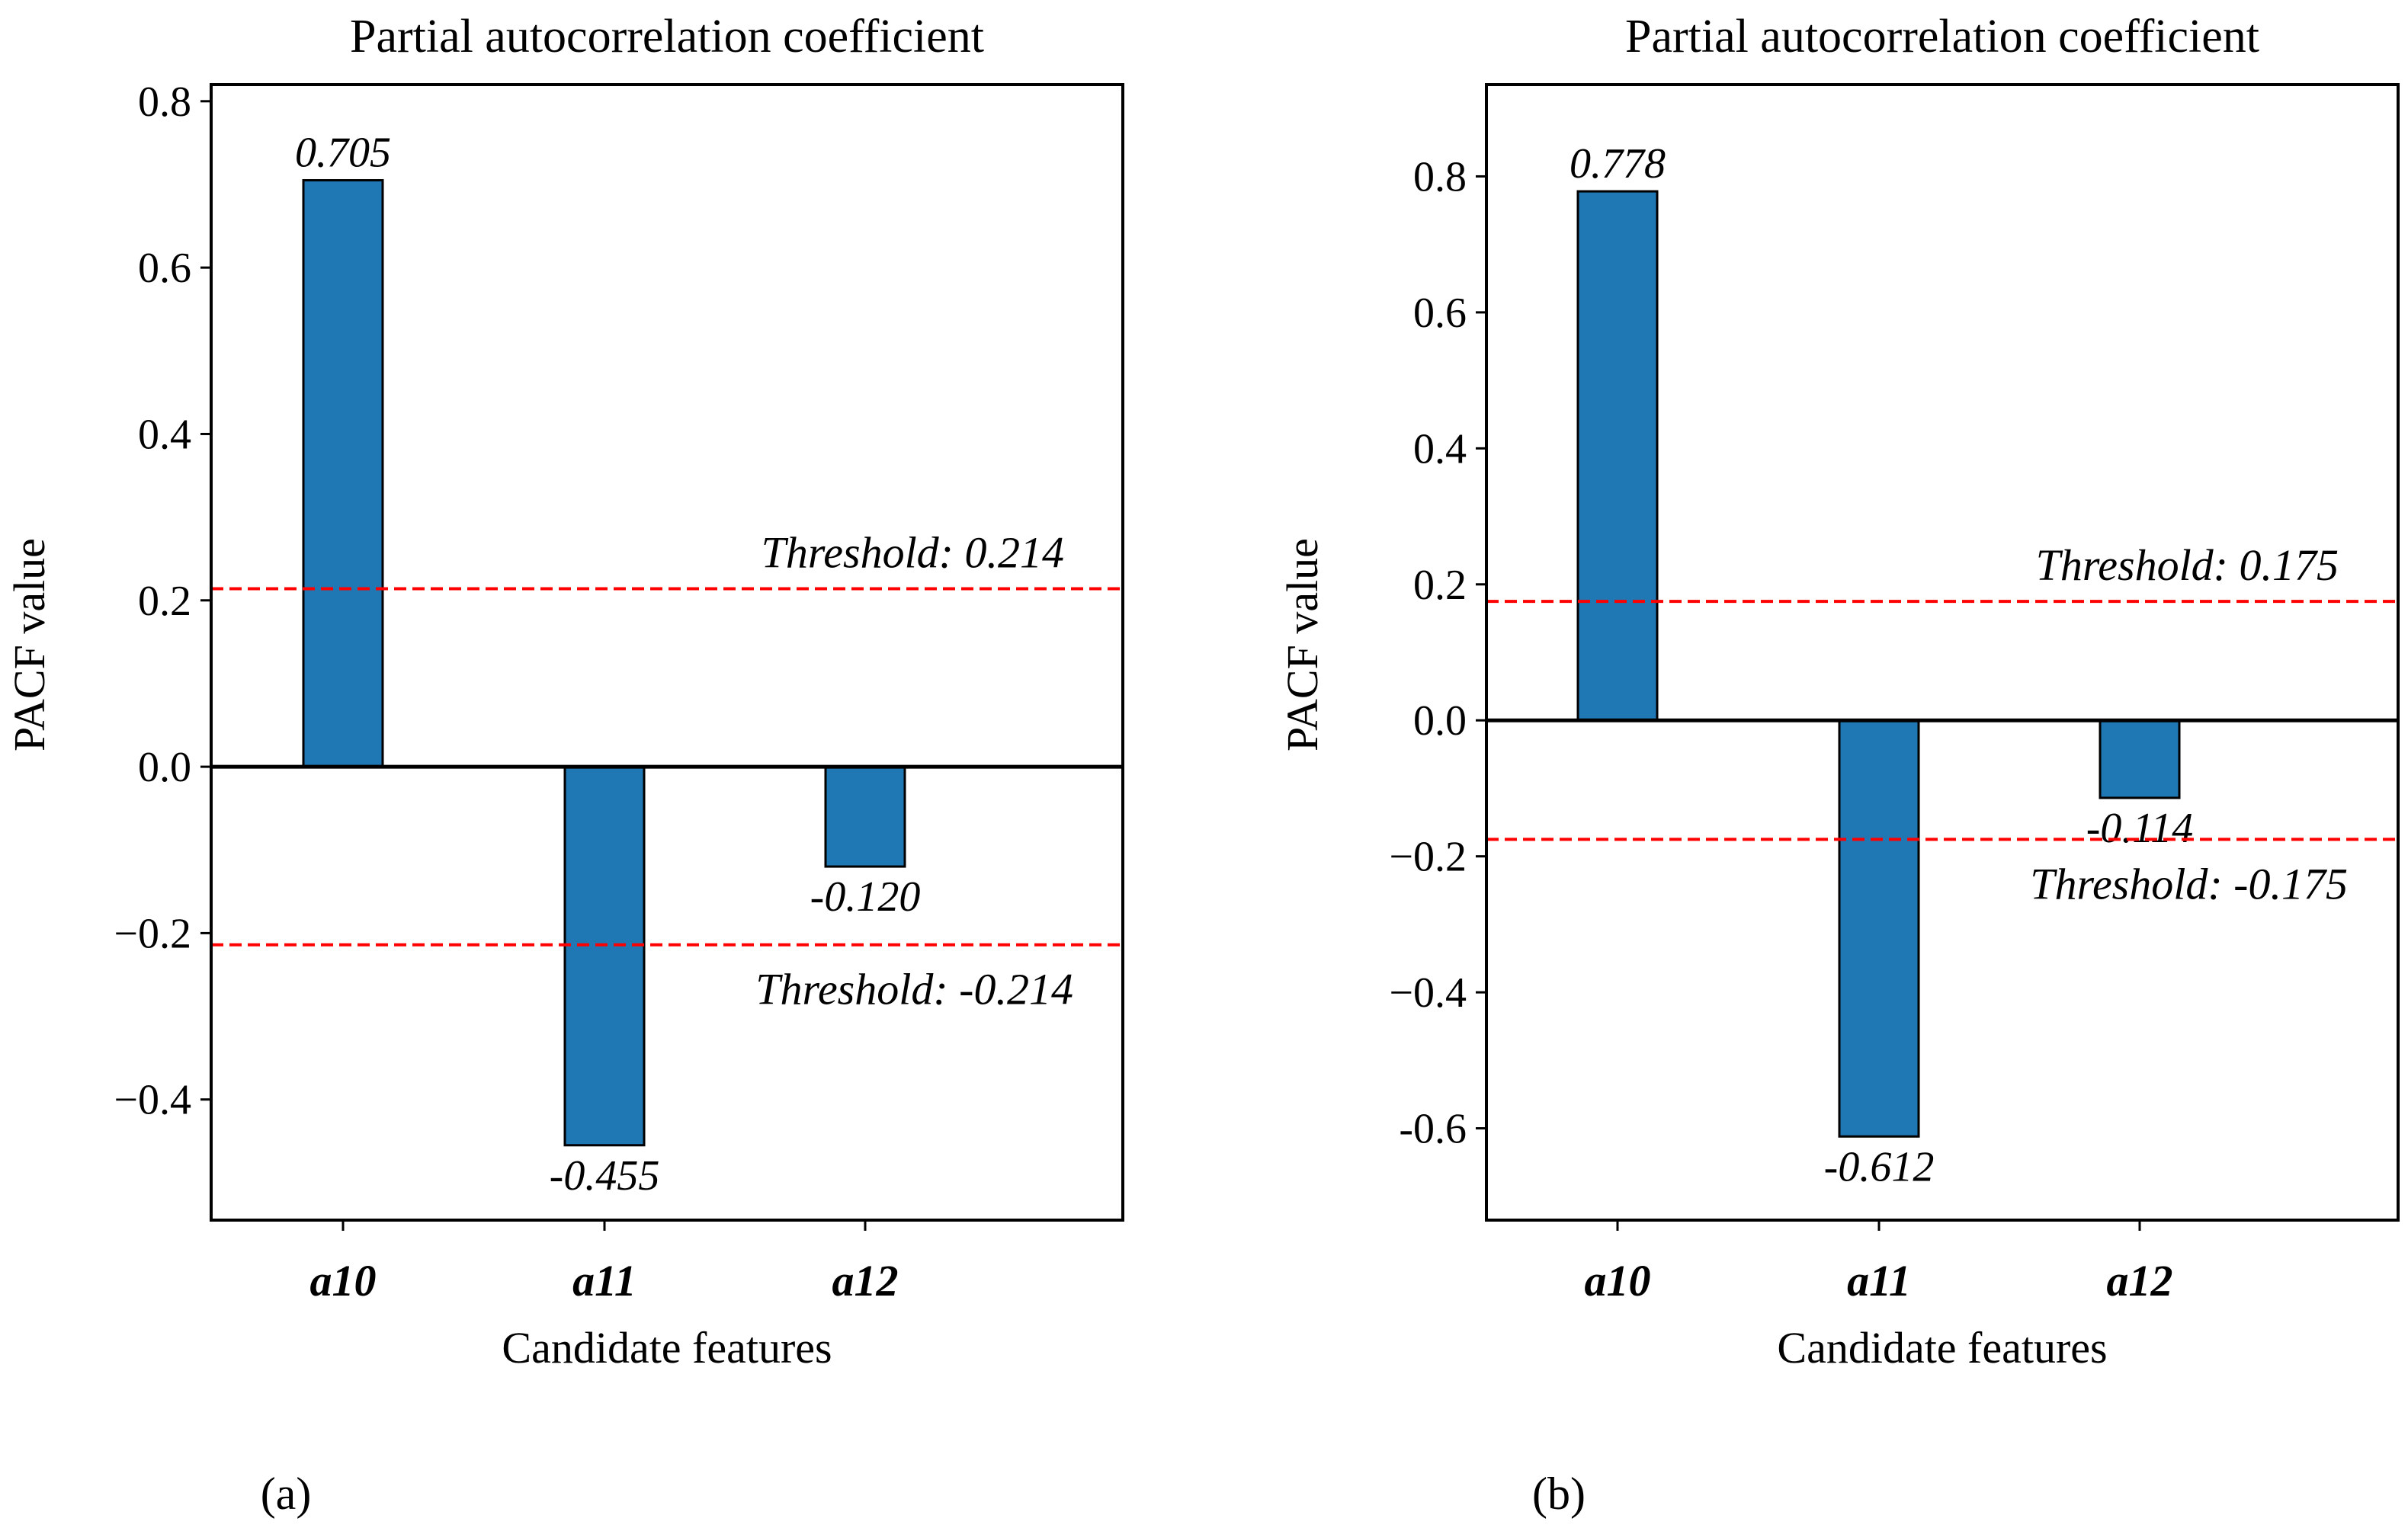 The width and height of the screenshot is (2408, 1528). Describe the element at coordinates (286, 1494) in the screenshot. I see `panel-label: (a)` at that location.